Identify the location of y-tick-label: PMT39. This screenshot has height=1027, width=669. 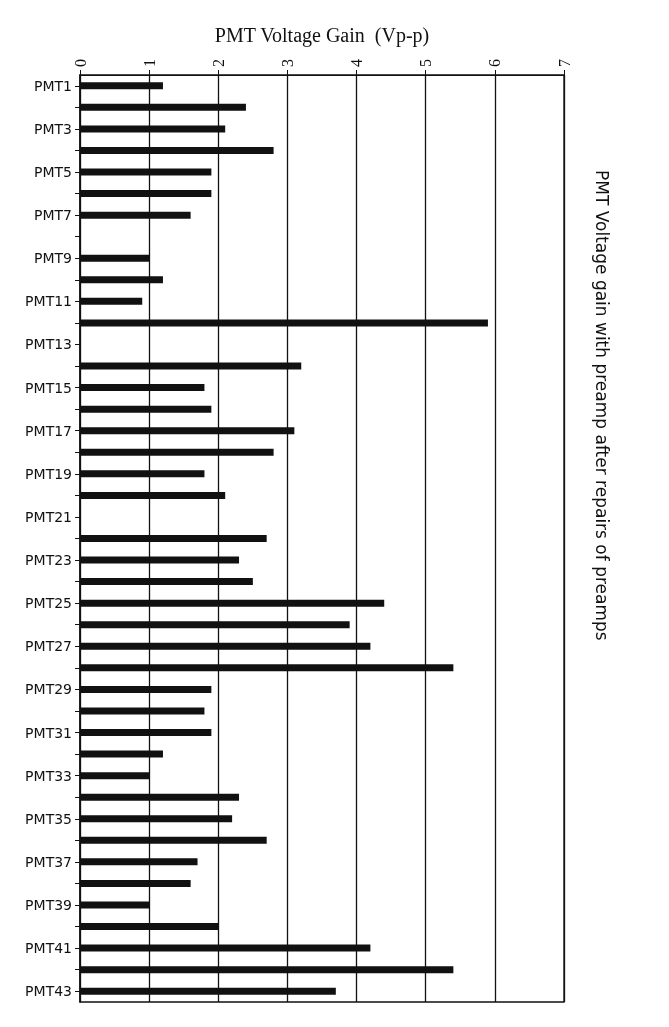
(48, 904).